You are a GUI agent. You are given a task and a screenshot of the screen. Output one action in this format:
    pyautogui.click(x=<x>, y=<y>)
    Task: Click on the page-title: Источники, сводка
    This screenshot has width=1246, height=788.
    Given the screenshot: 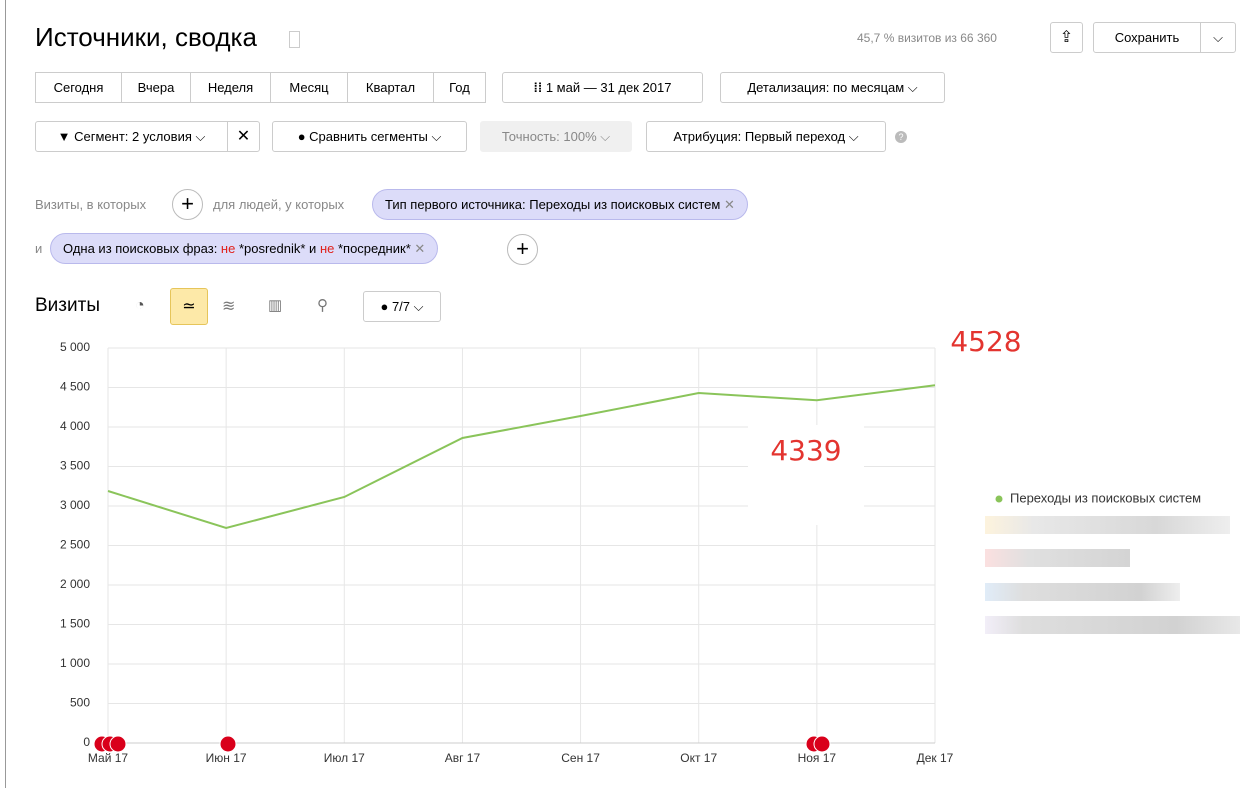 What is the action you would take?
    pyautogui.click(x=146, y=37)
    